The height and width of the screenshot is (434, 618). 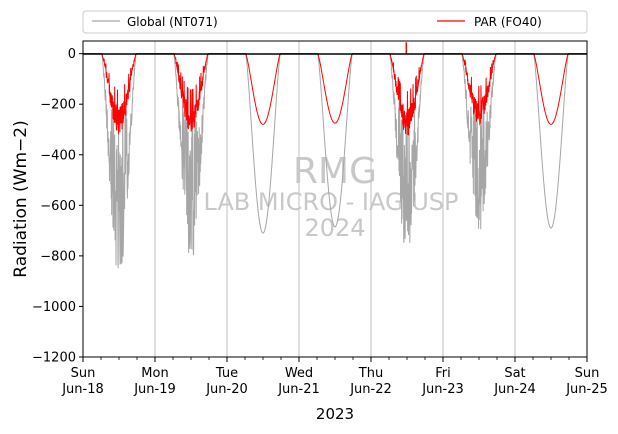 What do you see at coordinates (154, 381) in the screenshot?
I see `x-tick-label: Mon Jun-19` at bounding box center [154, 381].